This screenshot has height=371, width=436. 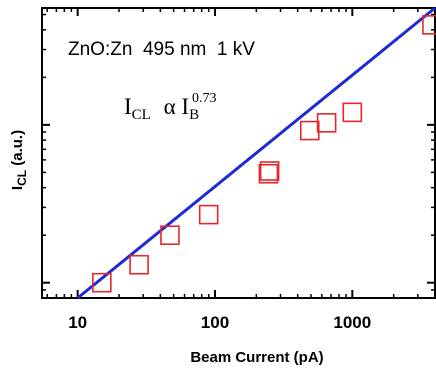 What do you see at coordinates (194, 115) in the screenshot?
I see `formula-rhs-sub: B` at bounding box center [194, 115].